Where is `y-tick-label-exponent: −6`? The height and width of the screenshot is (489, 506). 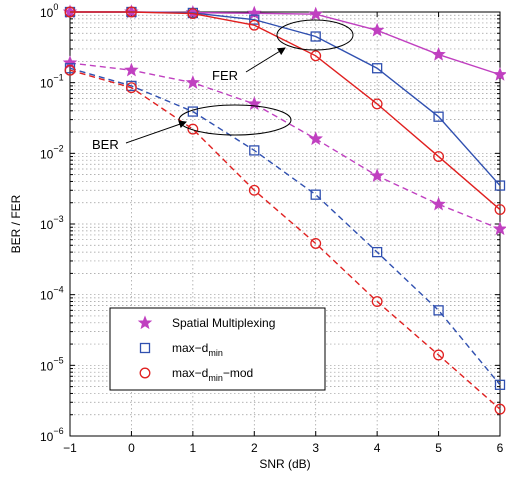
y-tick-label-exponent: −6 is located at coordinates (58, 431).